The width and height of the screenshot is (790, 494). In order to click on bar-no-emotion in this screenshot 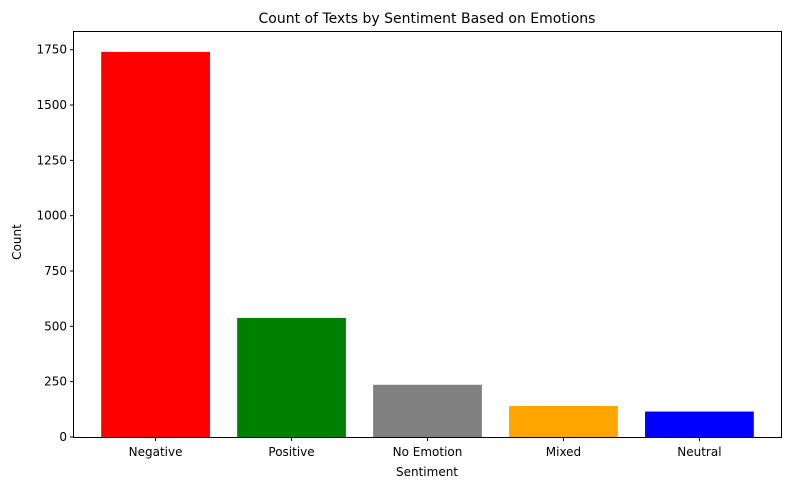, I will do `click(427, 410)`.